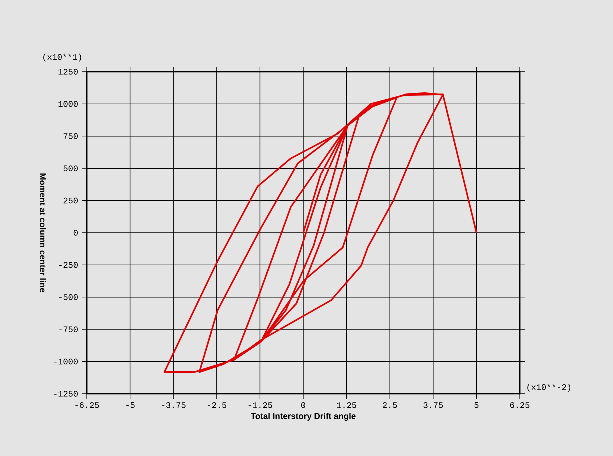  I want to click on x-tick-label: -2.5, so click(217, 405).